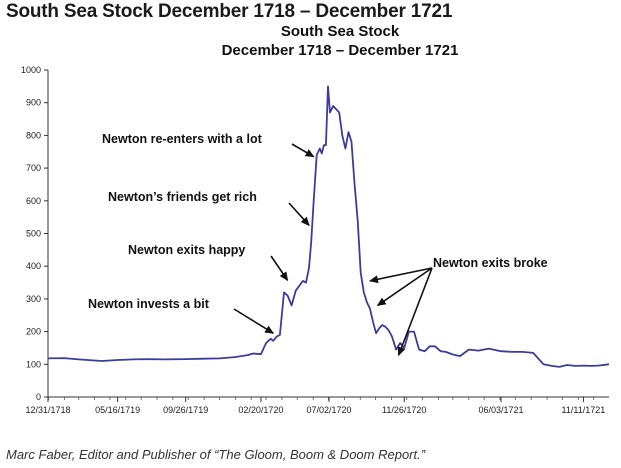 This screenshot has width=621, height=468. Describe the element at coordinates (33, 103) in the screenshot. I see `y-tick-label: 900` at that location.